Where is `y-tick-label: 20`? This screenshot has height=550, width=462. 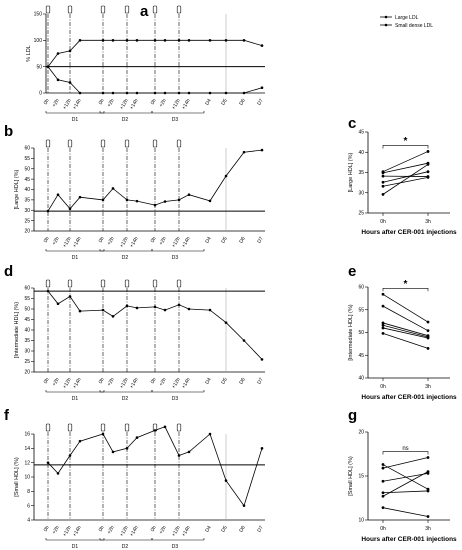
y-tick-label: 20 is located at coordinates (361, 433).